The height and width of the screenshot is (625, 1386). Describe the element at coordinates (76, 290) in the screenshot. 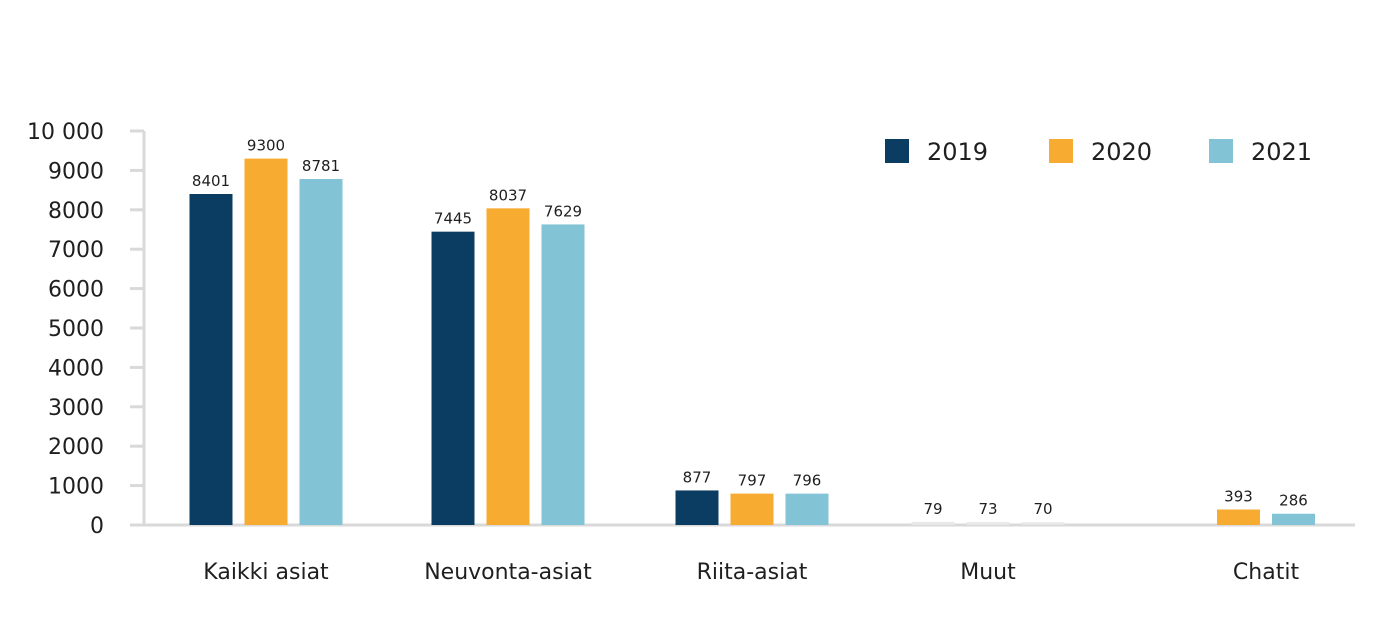

I see `y-tick-label: 6000` at that location.